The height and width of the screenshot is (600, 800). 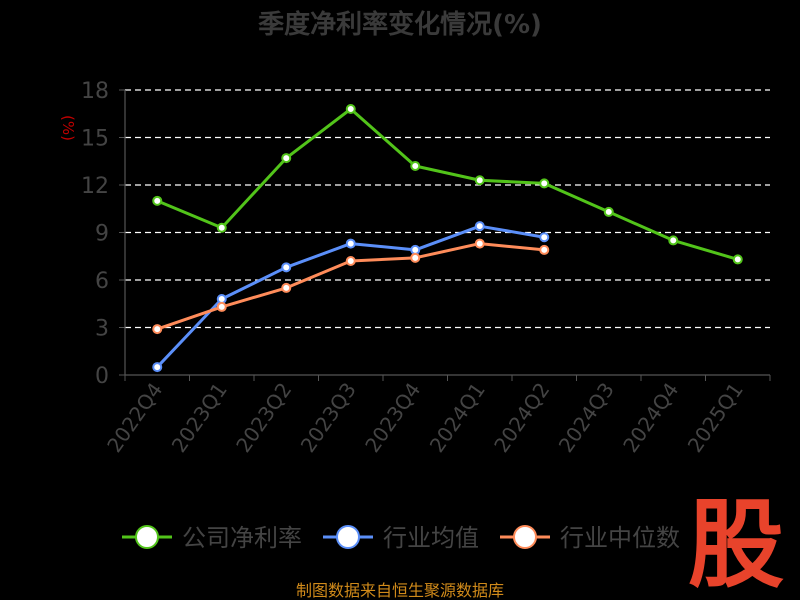 I want to click on x-tick-label: 2023Q2, so click(x=263, y=417).